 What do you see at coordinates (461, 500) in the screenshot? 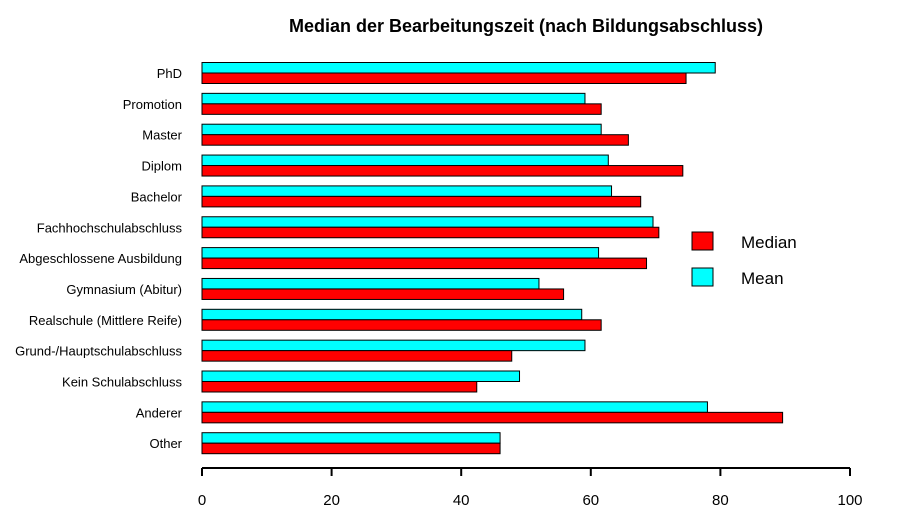
I see `x-tick-label: 40` at bounding box center [461, 500].